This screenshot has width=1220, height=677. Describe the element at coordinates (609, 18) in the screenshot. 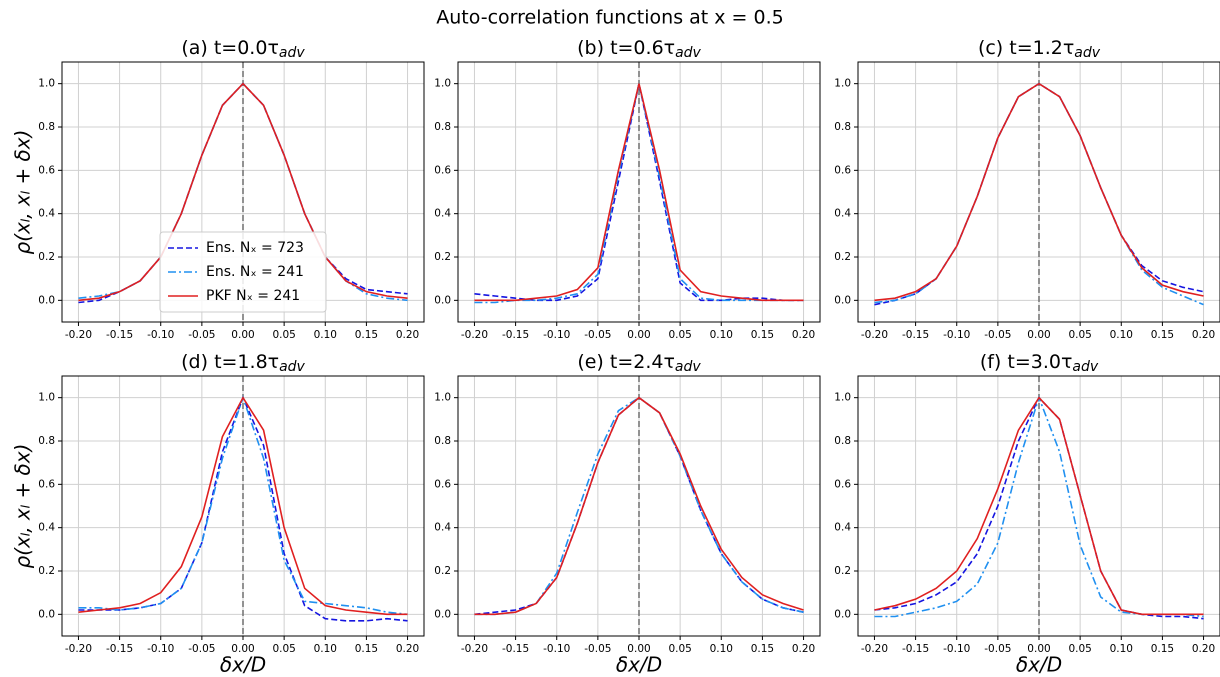

I see `suptitle: Auto-correlation functions at x = 0.5` at that location.